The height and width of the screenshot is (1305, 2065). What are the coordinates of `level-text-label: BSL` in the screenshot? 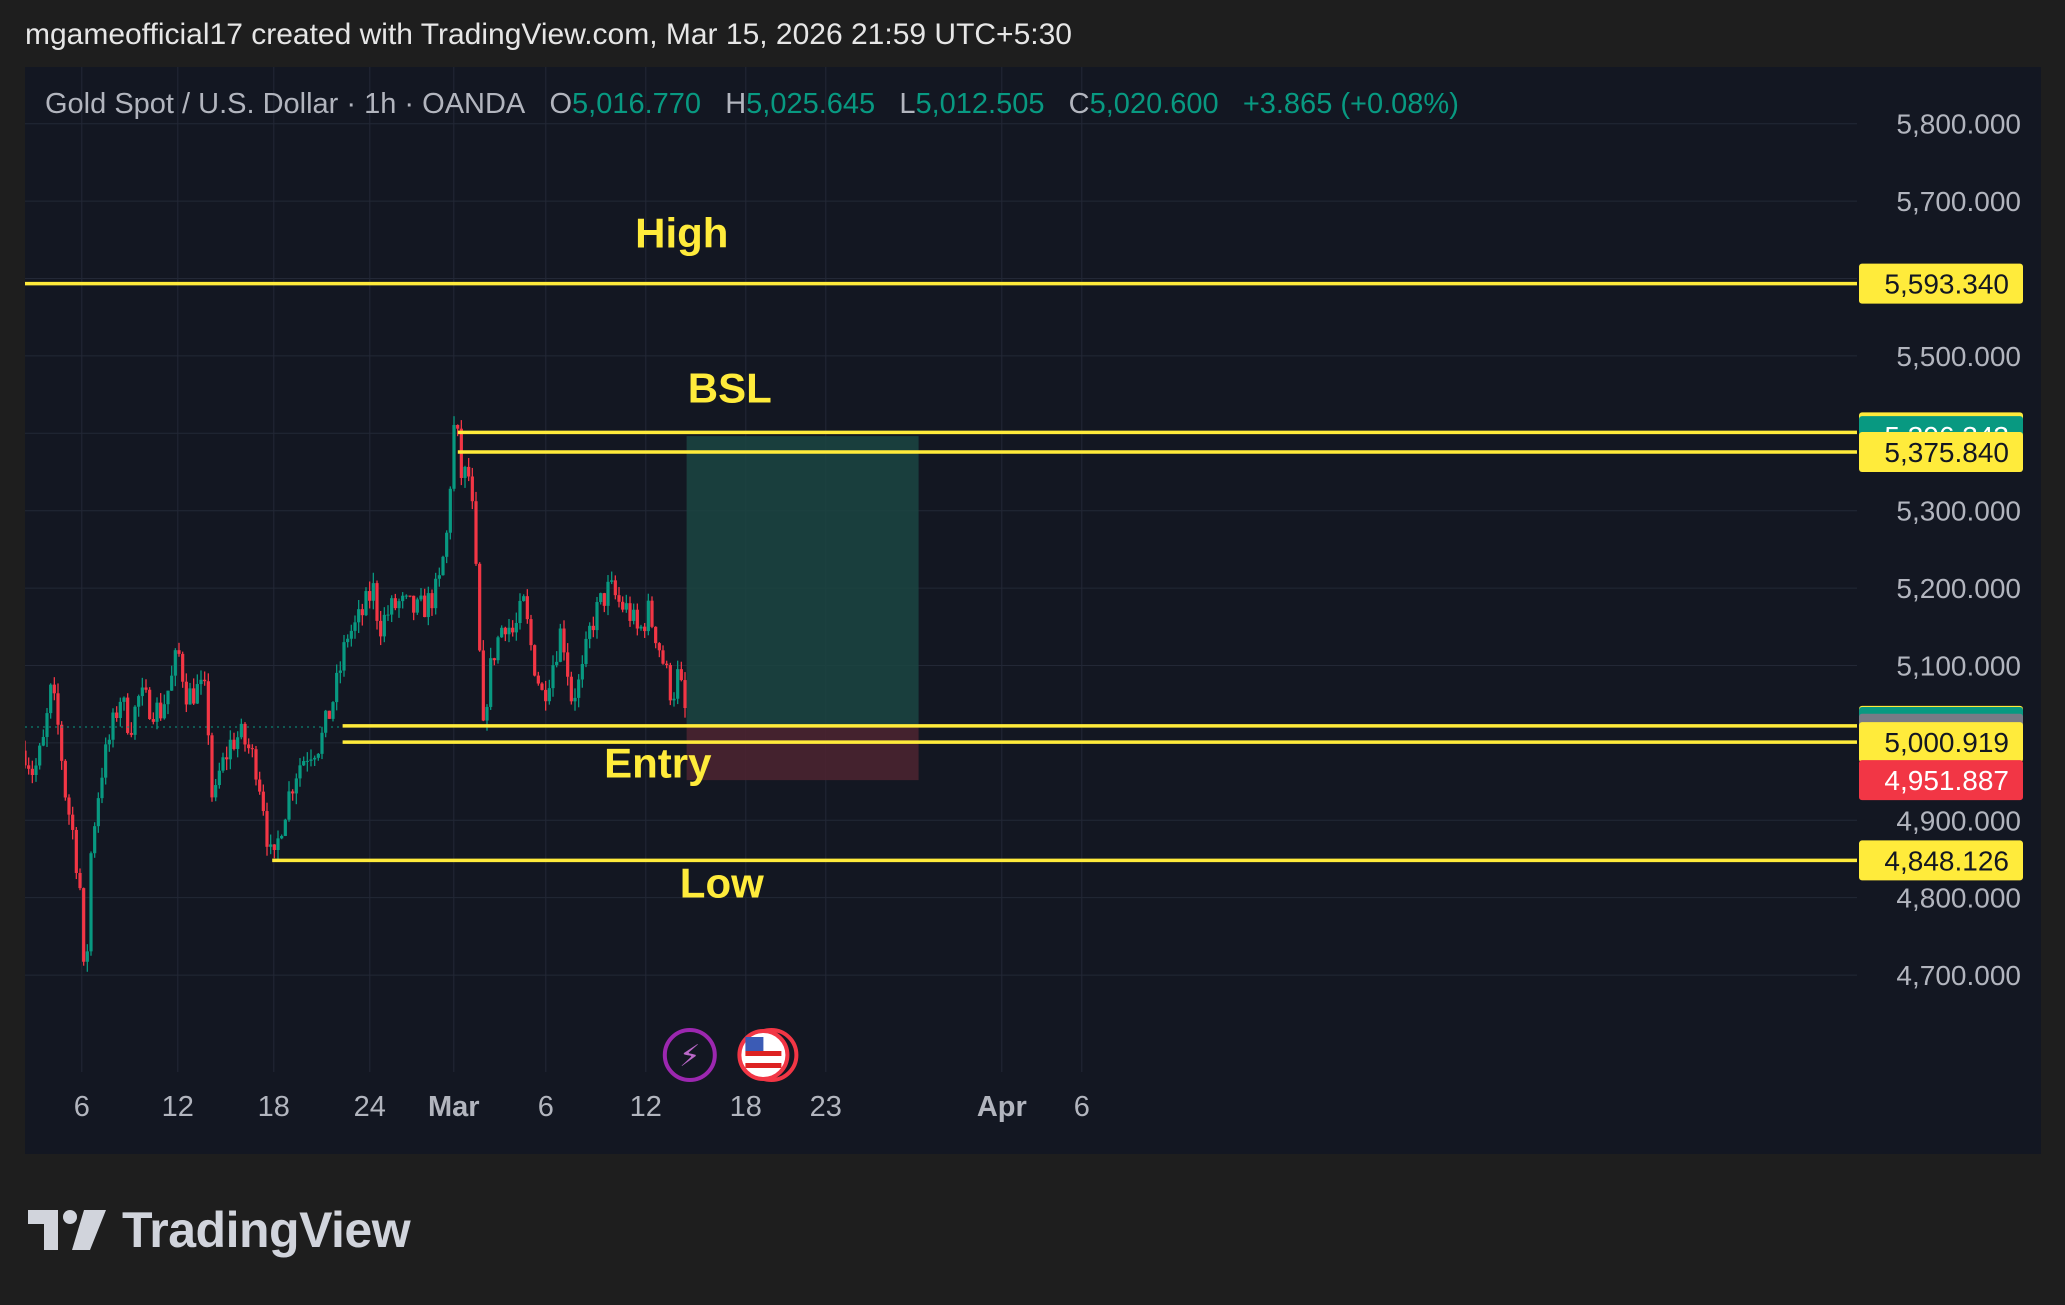 It's located at (730, 387).